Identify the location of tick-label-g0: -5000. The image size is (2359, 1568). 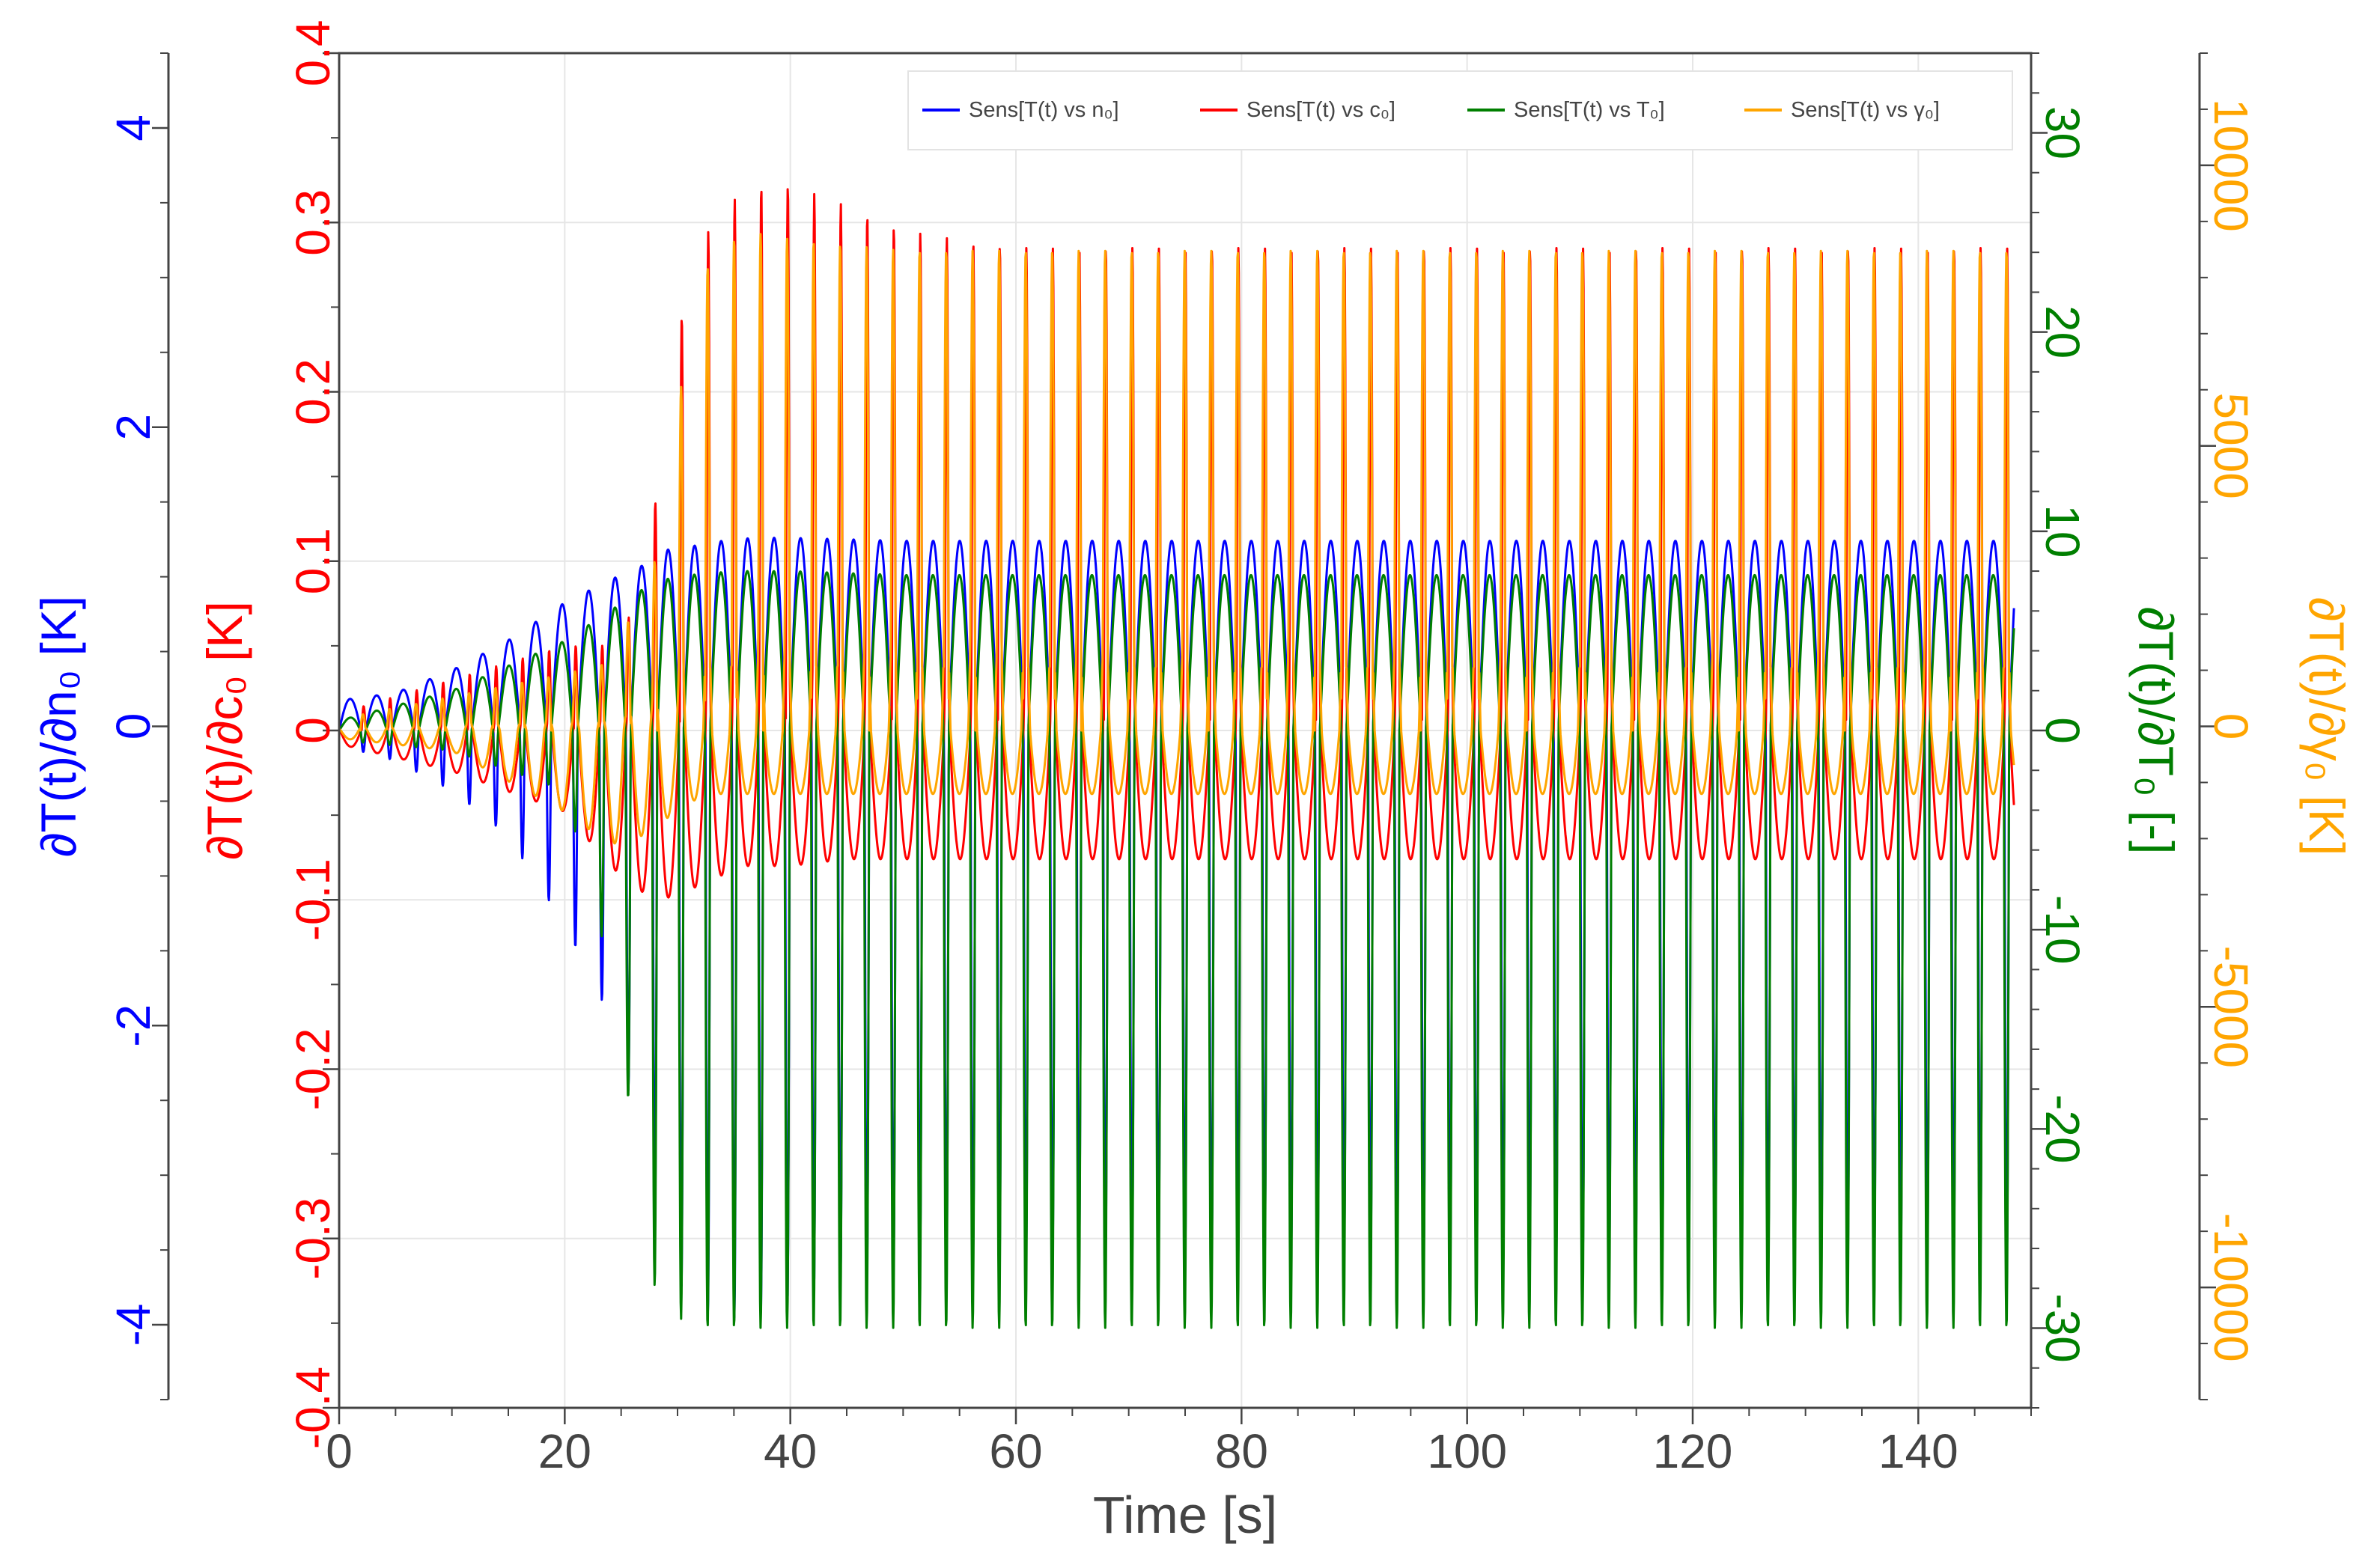
(2231, 1007).